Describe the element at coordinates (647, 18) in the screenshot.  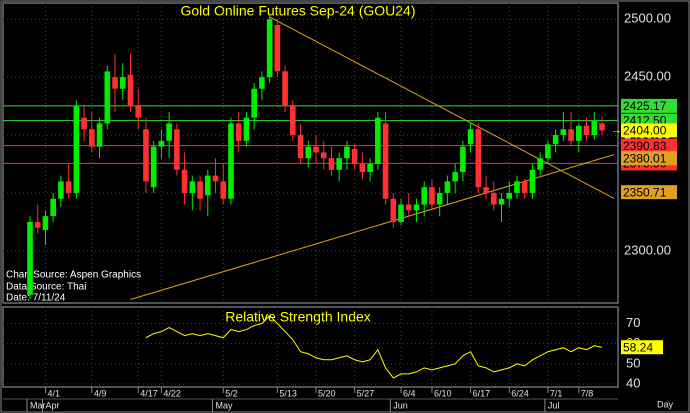
I see `y-tick-label: 2500.00` at that location.